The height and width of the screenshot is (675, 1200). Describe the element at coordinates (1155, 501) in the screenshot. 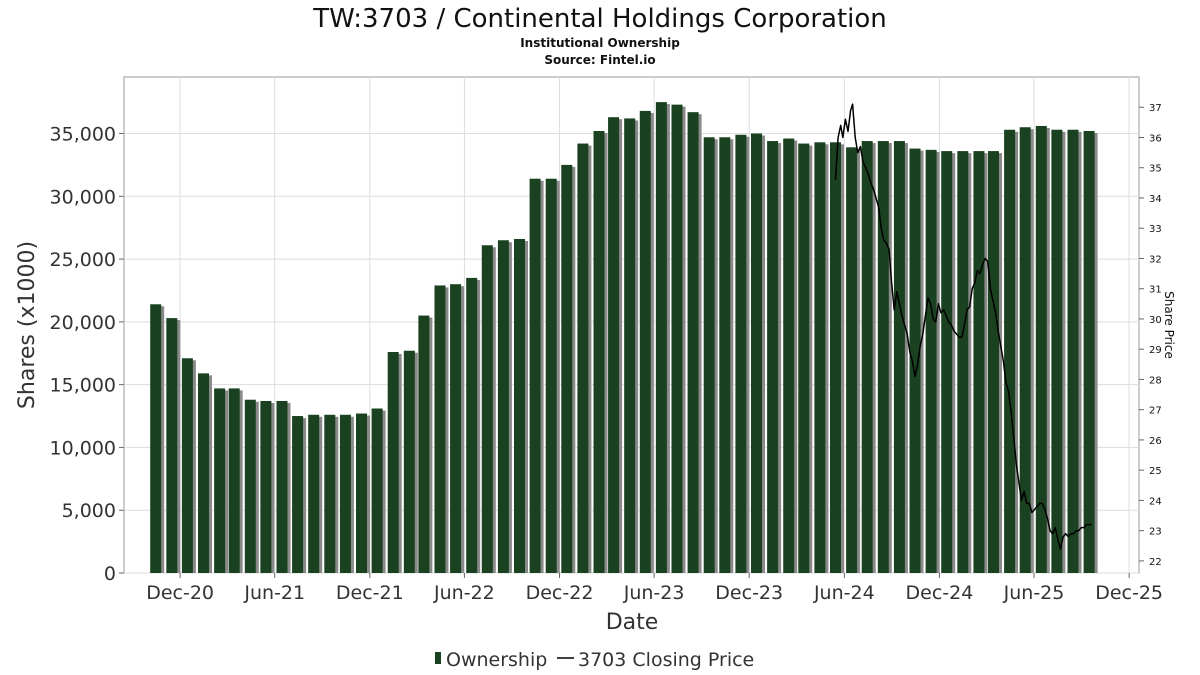

I see `y2-tick-label: 24` at that location.